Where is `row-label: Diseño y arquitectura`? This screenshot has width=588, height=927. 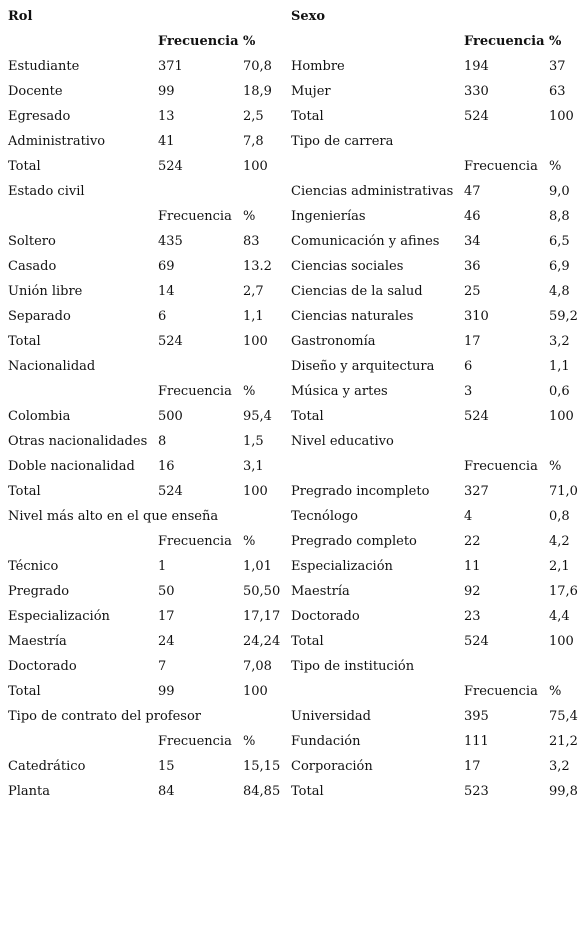 row-label: Diseño y arquitectura is located at coordinates (363, 366).